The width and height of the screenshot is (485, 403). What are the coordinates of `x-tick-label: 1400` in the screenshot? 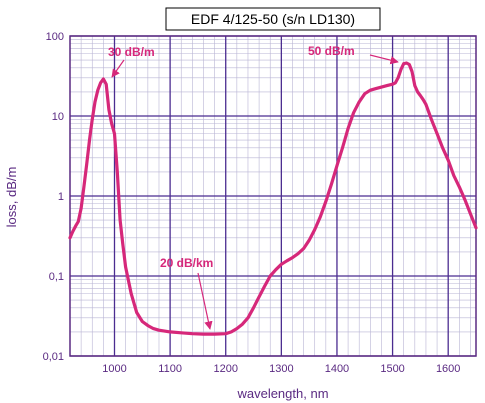 It's located at (337, 369).